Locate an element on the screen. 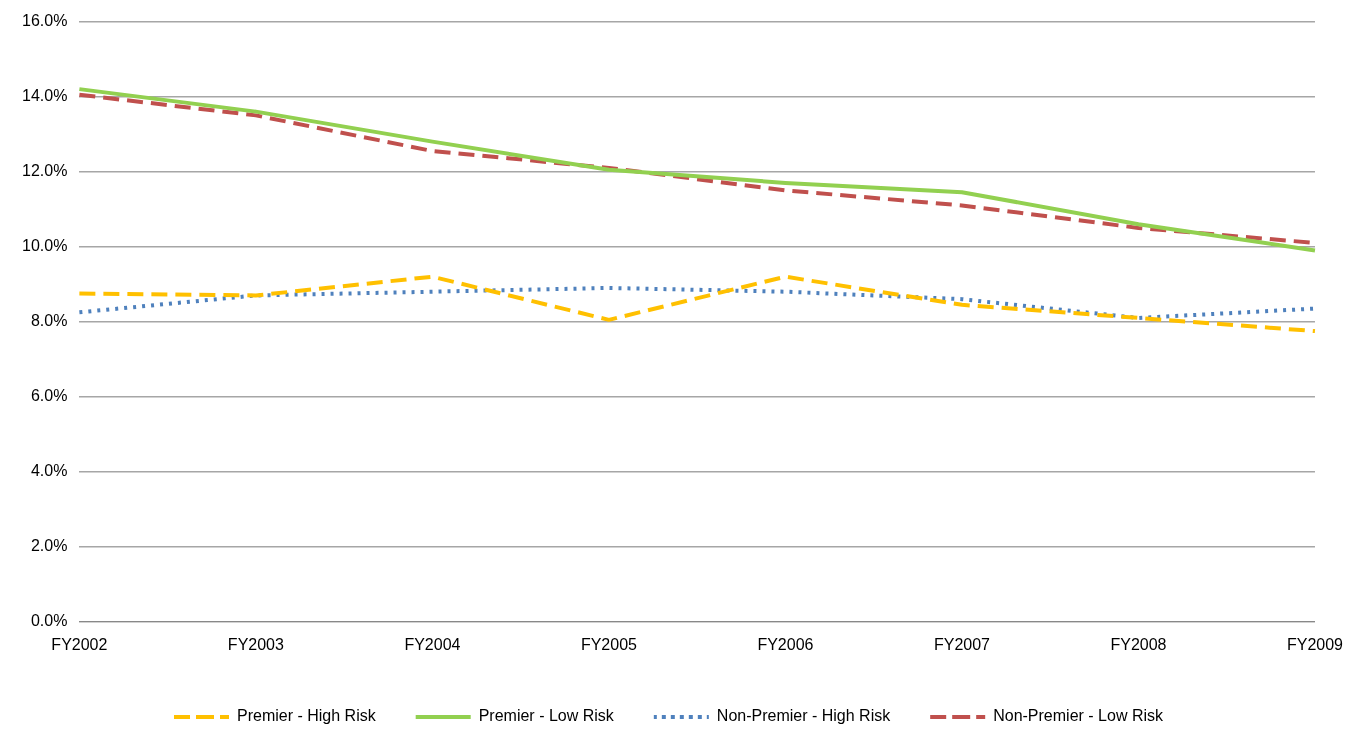  x-tick-label: FY2002 is located at coordinates (79, 644).